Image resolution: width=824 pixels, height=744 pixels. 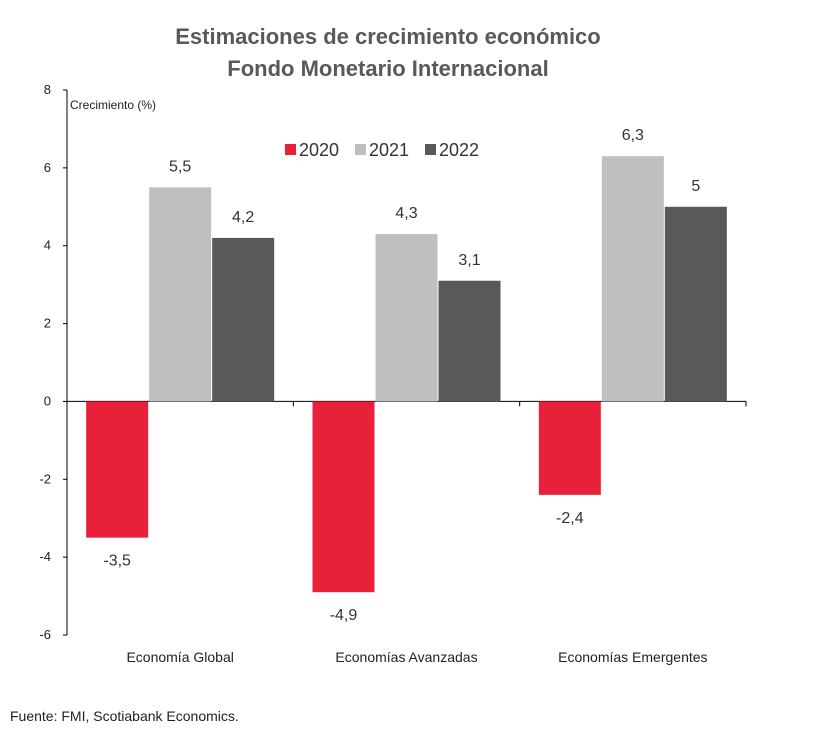 I want to click on data-label: -4,9, so click(x=344, y=615).